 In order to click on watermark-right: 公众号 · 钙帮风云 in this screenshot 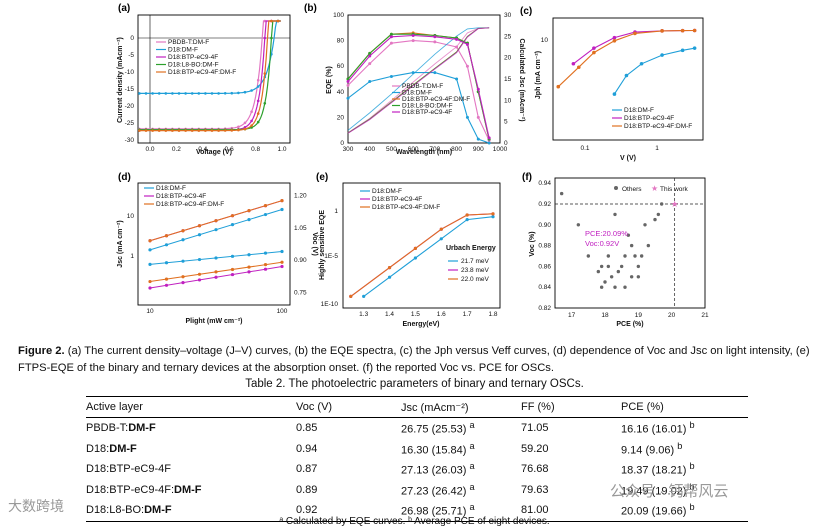, I will do `click(669, 491)`.